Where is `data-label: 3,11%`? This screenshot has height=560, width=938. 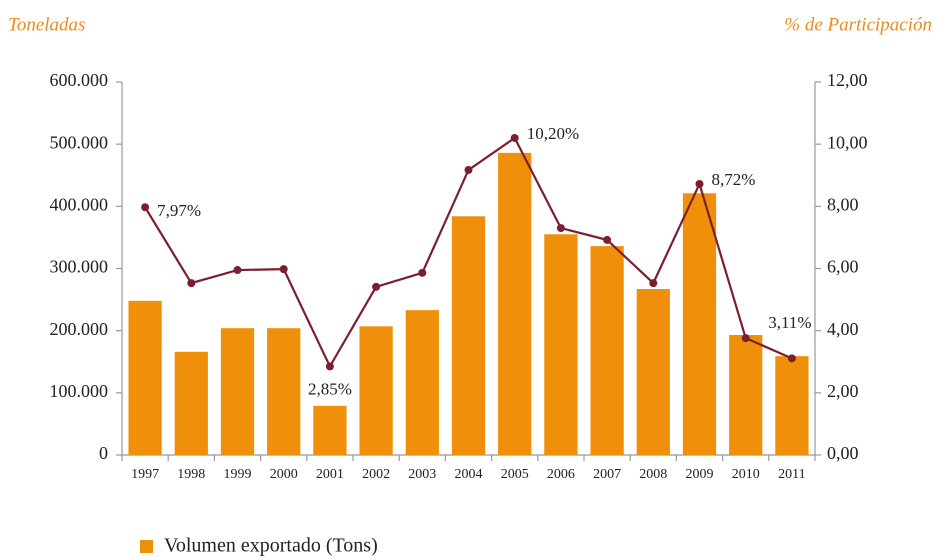
data-label: 3,11% is located at coordinates (789, 322).